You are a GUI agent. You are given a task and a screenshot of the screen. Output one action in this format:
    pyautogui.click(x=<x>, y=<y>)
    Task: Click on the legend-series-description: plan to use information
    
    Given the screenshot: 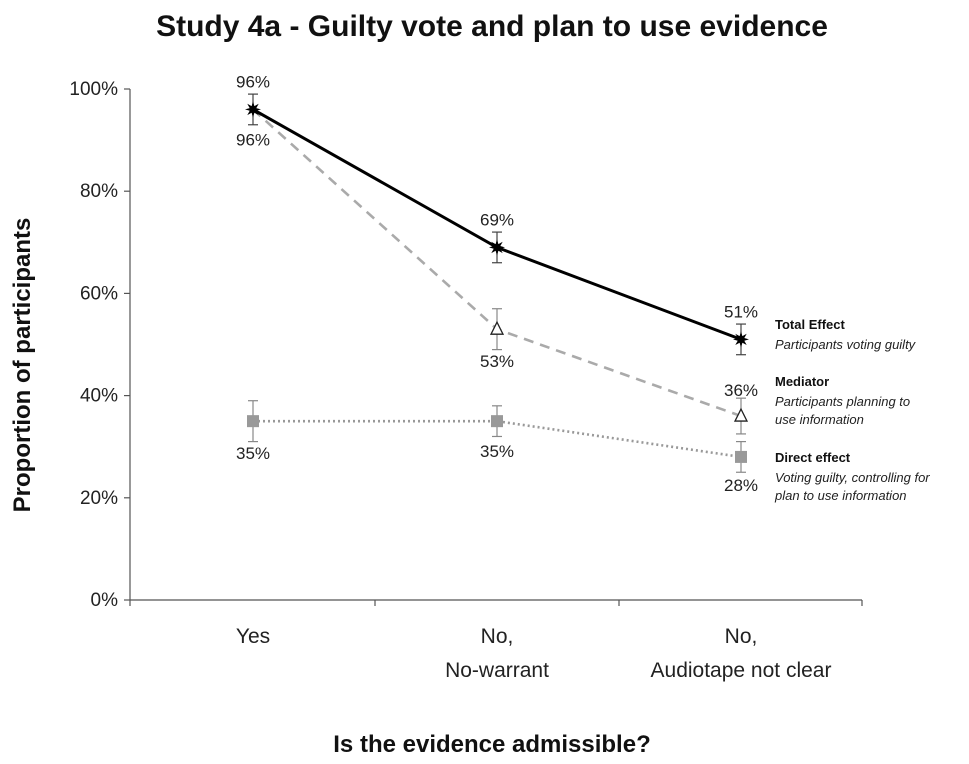 What is the action you would take?
    pyautogui.click(x=840, y=495)
    